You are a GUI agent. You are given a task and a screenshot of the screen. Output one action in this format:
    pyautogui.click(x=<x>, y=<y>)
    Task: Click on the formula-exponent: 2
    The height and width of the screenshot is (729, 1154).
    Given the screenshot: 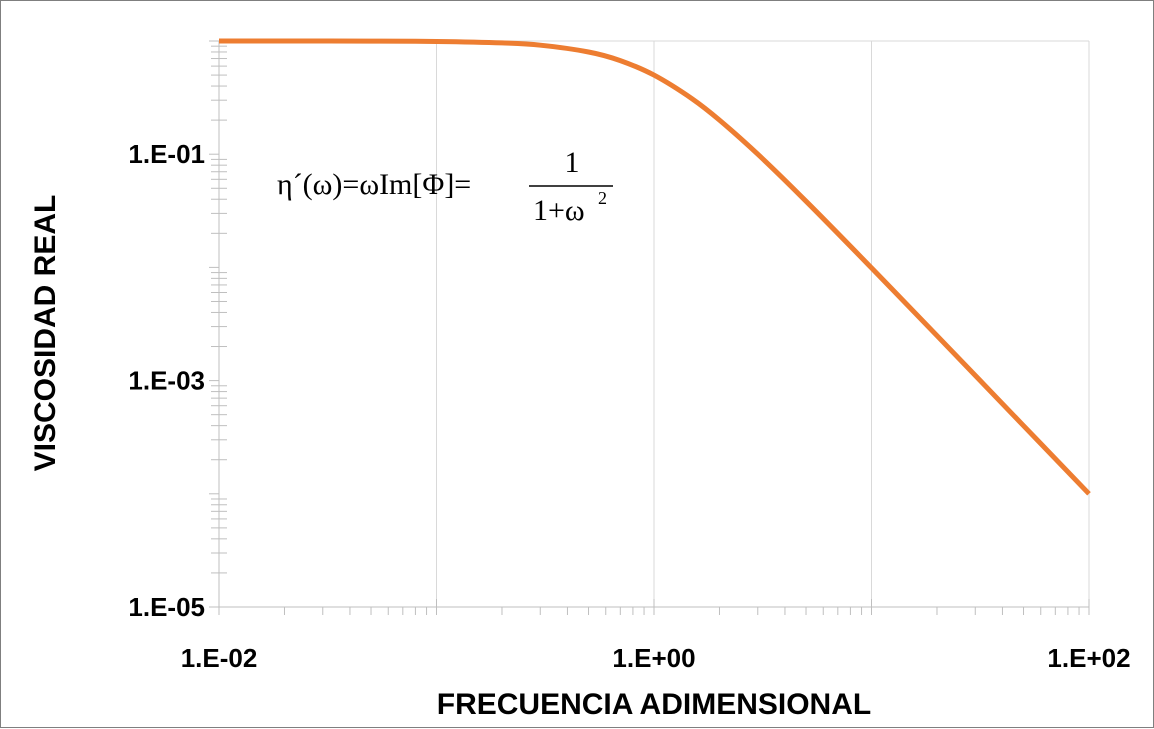 What is the action you would take?
    pyautogui.click(x=602, y=198)
    